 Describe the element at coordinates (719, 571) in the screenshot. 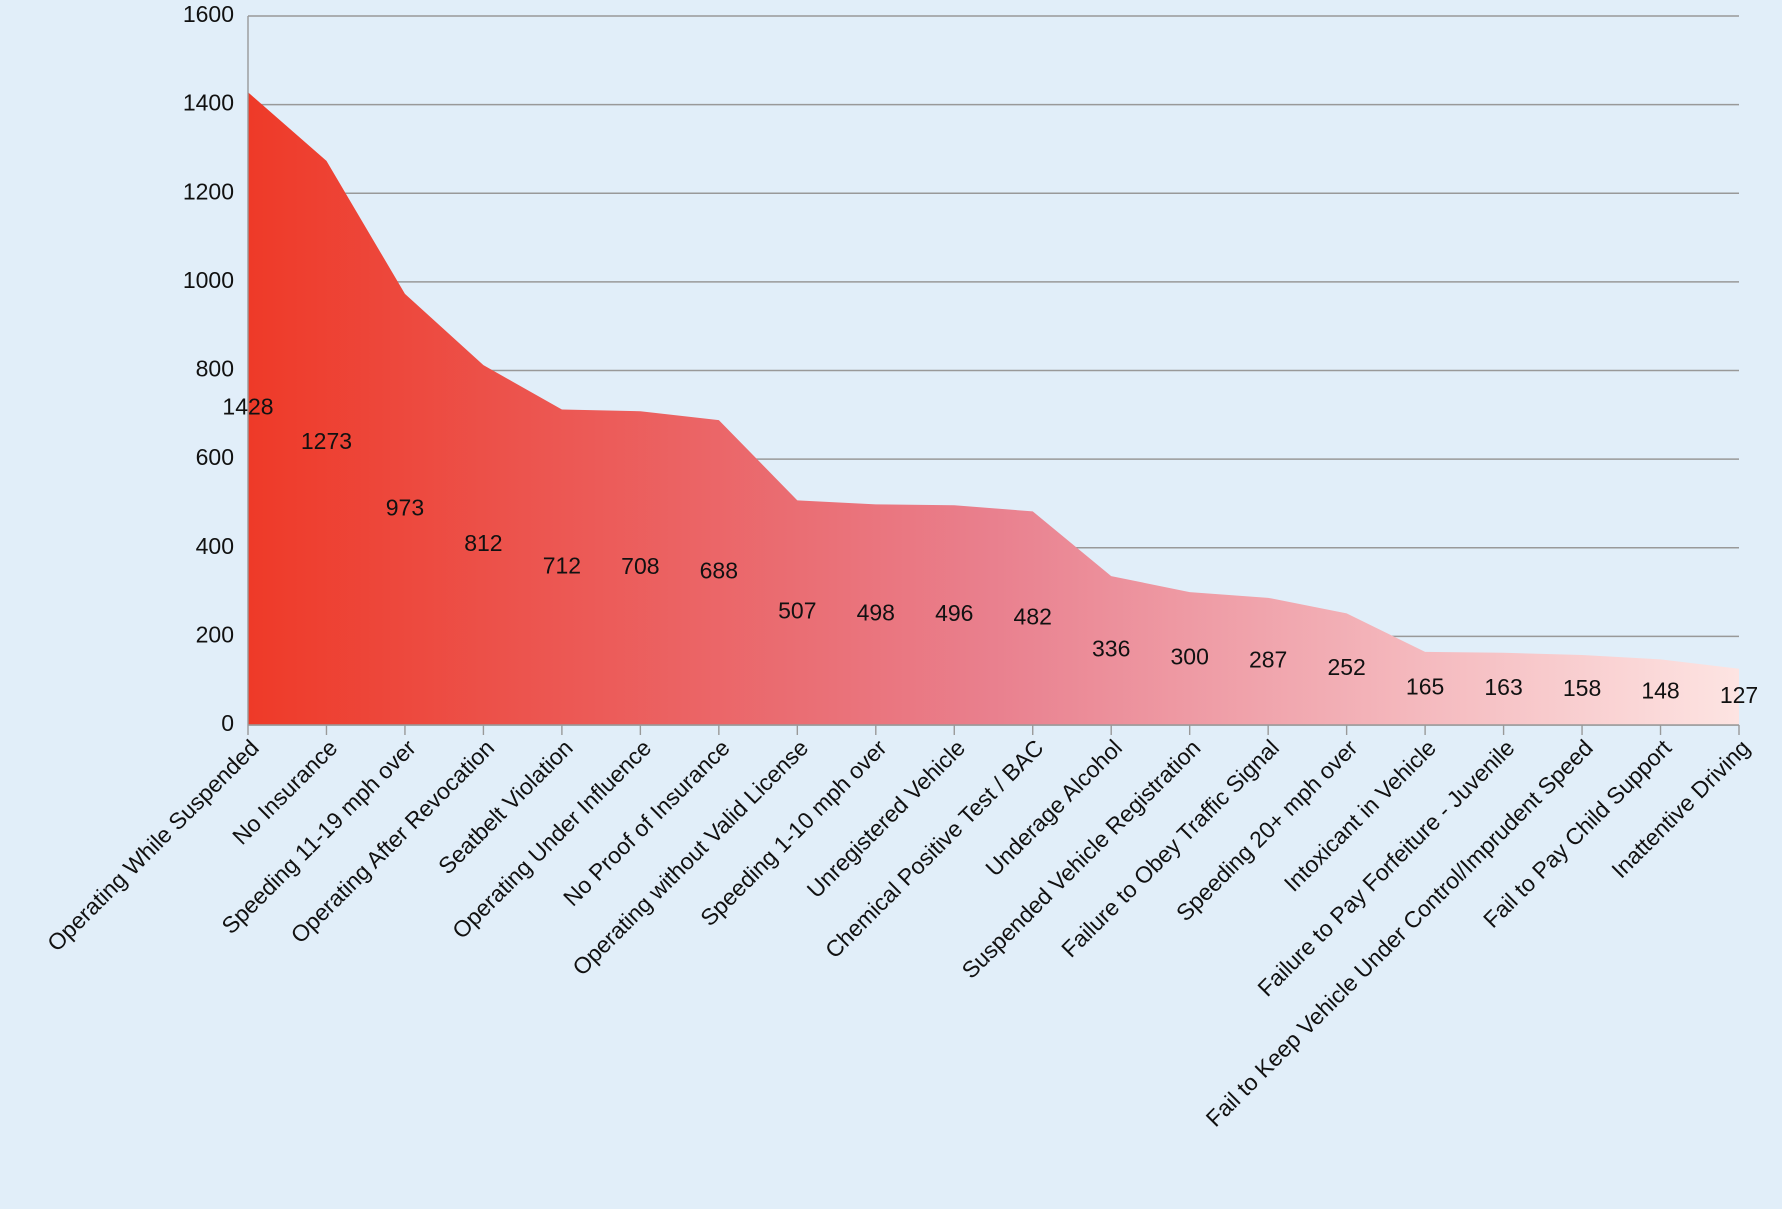

I see `data-label: 688` at that location.